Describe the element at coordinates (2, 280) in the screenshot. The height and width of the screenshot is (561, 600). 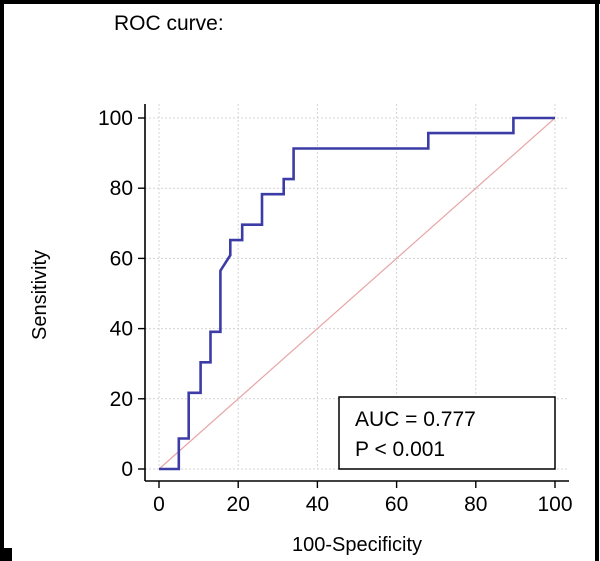
I see `frame-left-border` at that location.